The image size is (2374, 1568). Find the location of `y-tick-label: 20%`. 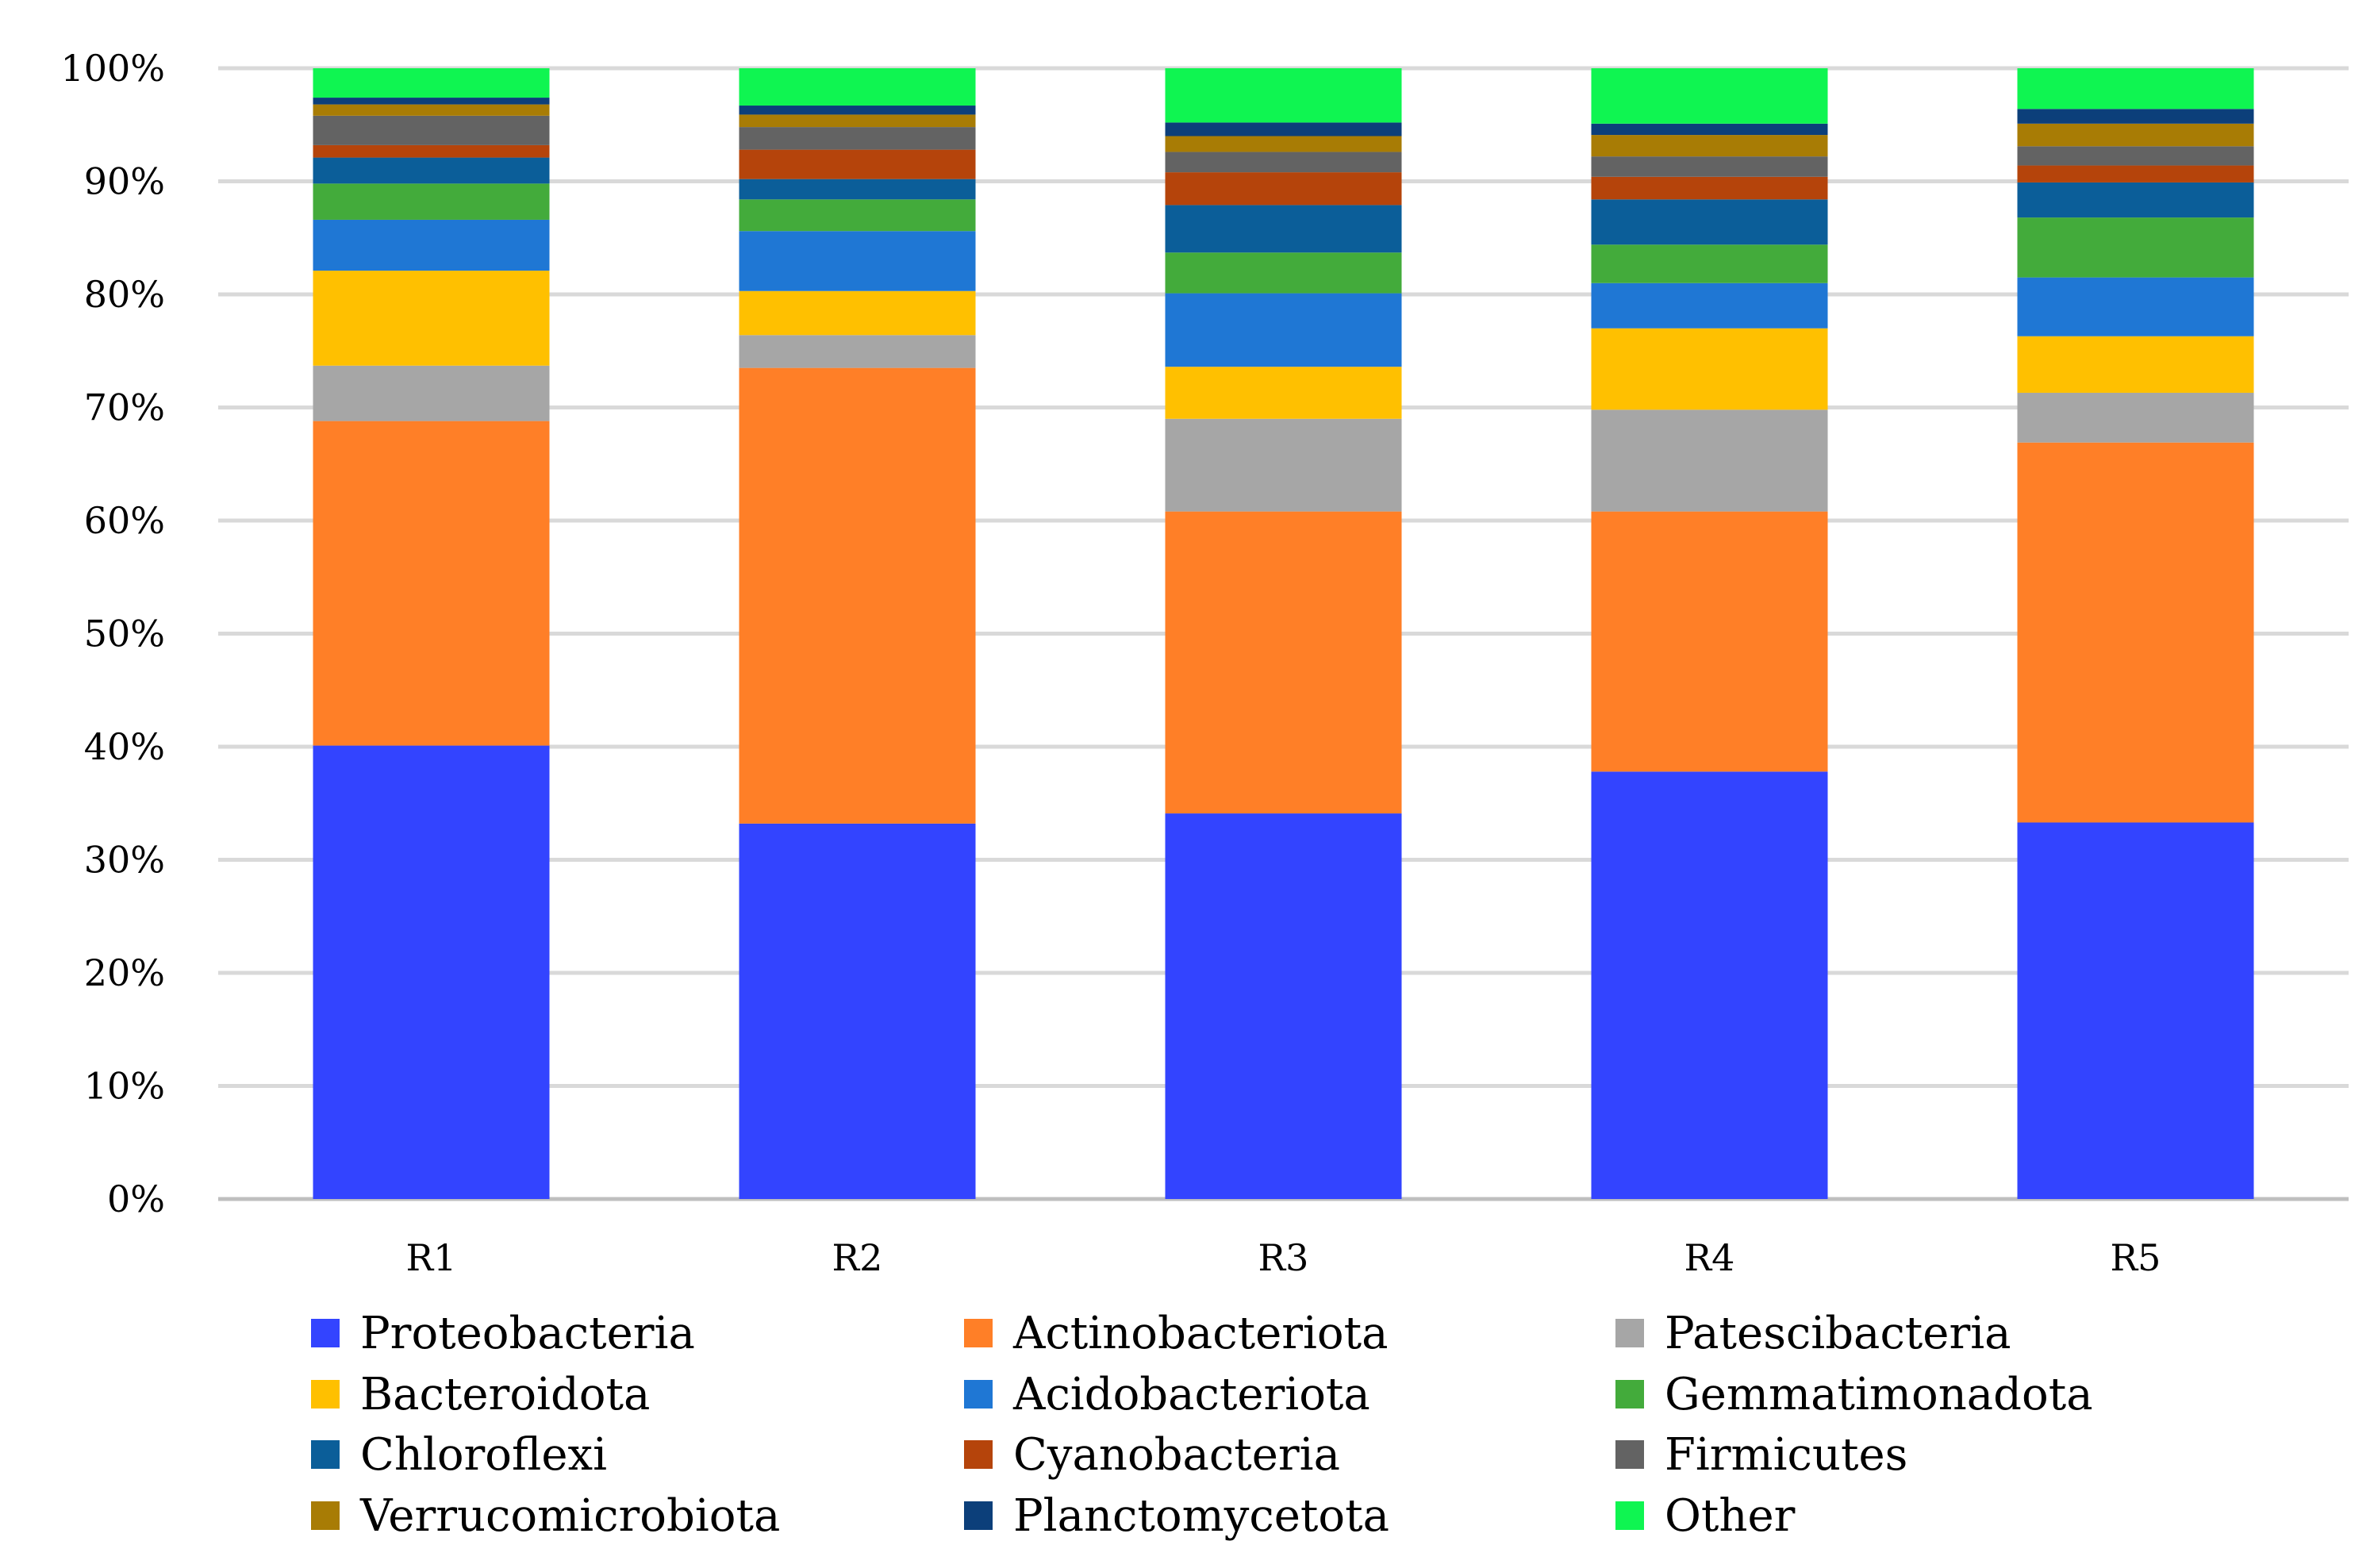

y-tick-label: 20% is located at coordinates (124, 972).